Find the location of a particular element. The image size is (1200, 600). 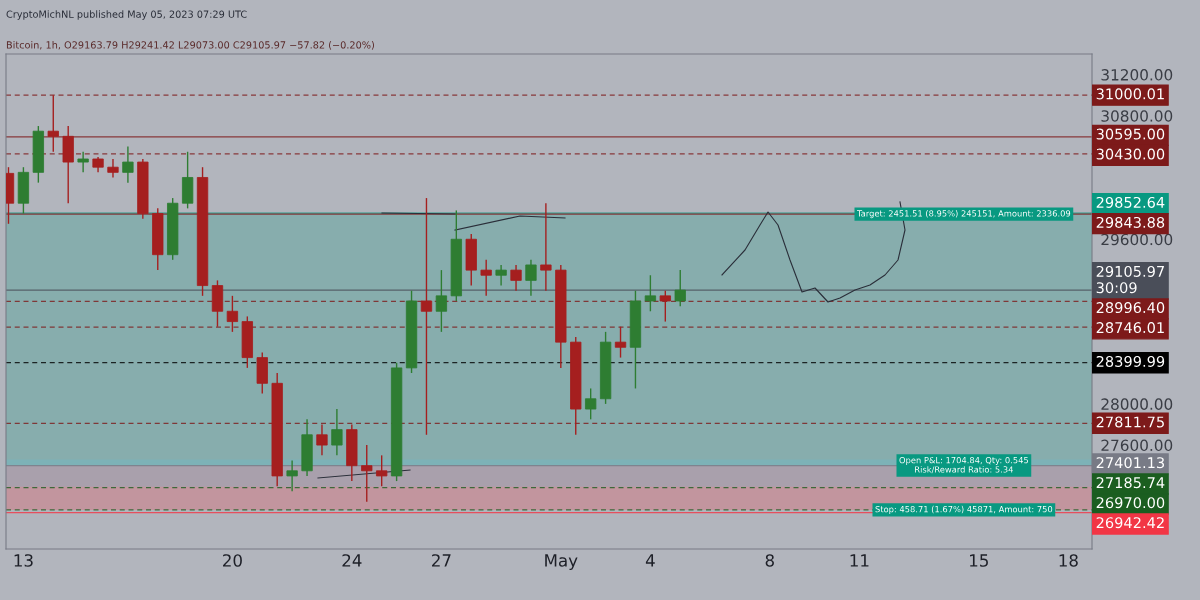

chart-title: Bitcoin, 1h, O29163.79 H29241.42 L29073.00 C29105.97 −57.82 (−0.20%) is located at coordinates (190, 45).